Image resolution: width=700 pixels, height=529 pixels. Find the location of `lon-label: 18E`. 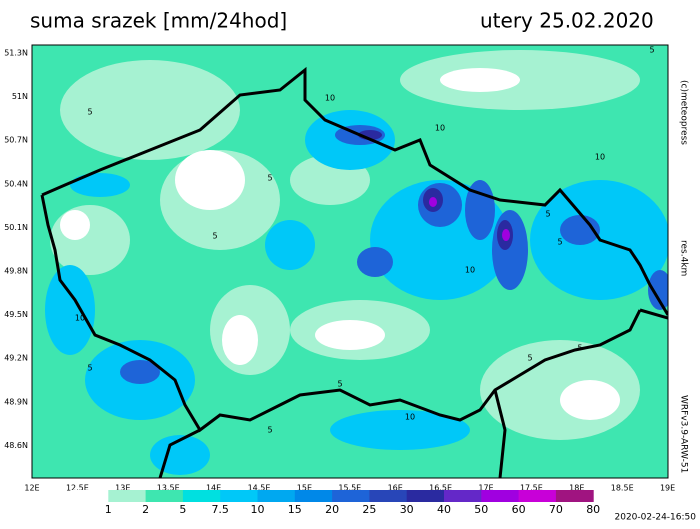

lon-label: 18E is located at coordinates (576, 488).